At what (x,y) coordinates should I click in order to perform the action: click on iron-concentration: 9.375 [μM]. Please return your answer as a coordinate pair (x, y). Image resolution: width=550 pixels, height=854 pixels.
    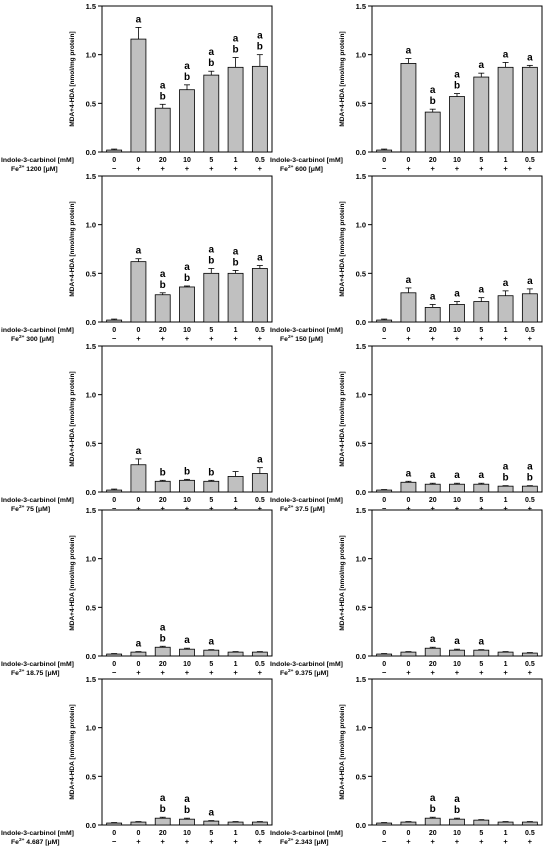
    Looking at the image, I should click on (310, 673).